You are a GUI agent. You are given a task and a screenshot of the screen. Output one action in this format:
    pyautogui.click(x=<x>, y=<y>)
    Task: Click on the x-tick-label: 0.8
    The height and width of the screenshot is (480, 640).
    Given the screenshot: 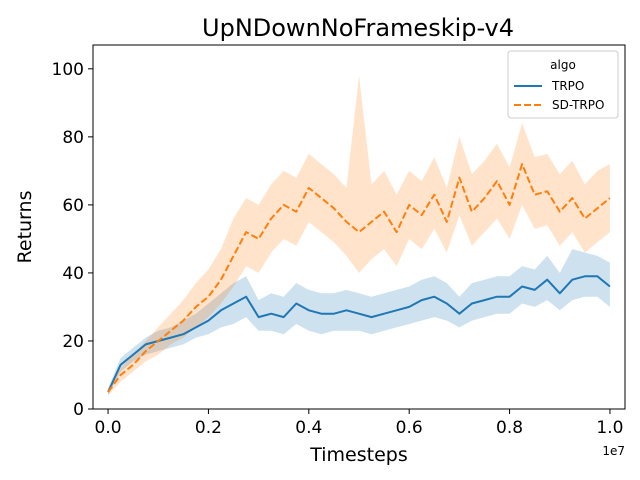 What is the action you would take?
    pyautogui.click(x=509, y=428)
    